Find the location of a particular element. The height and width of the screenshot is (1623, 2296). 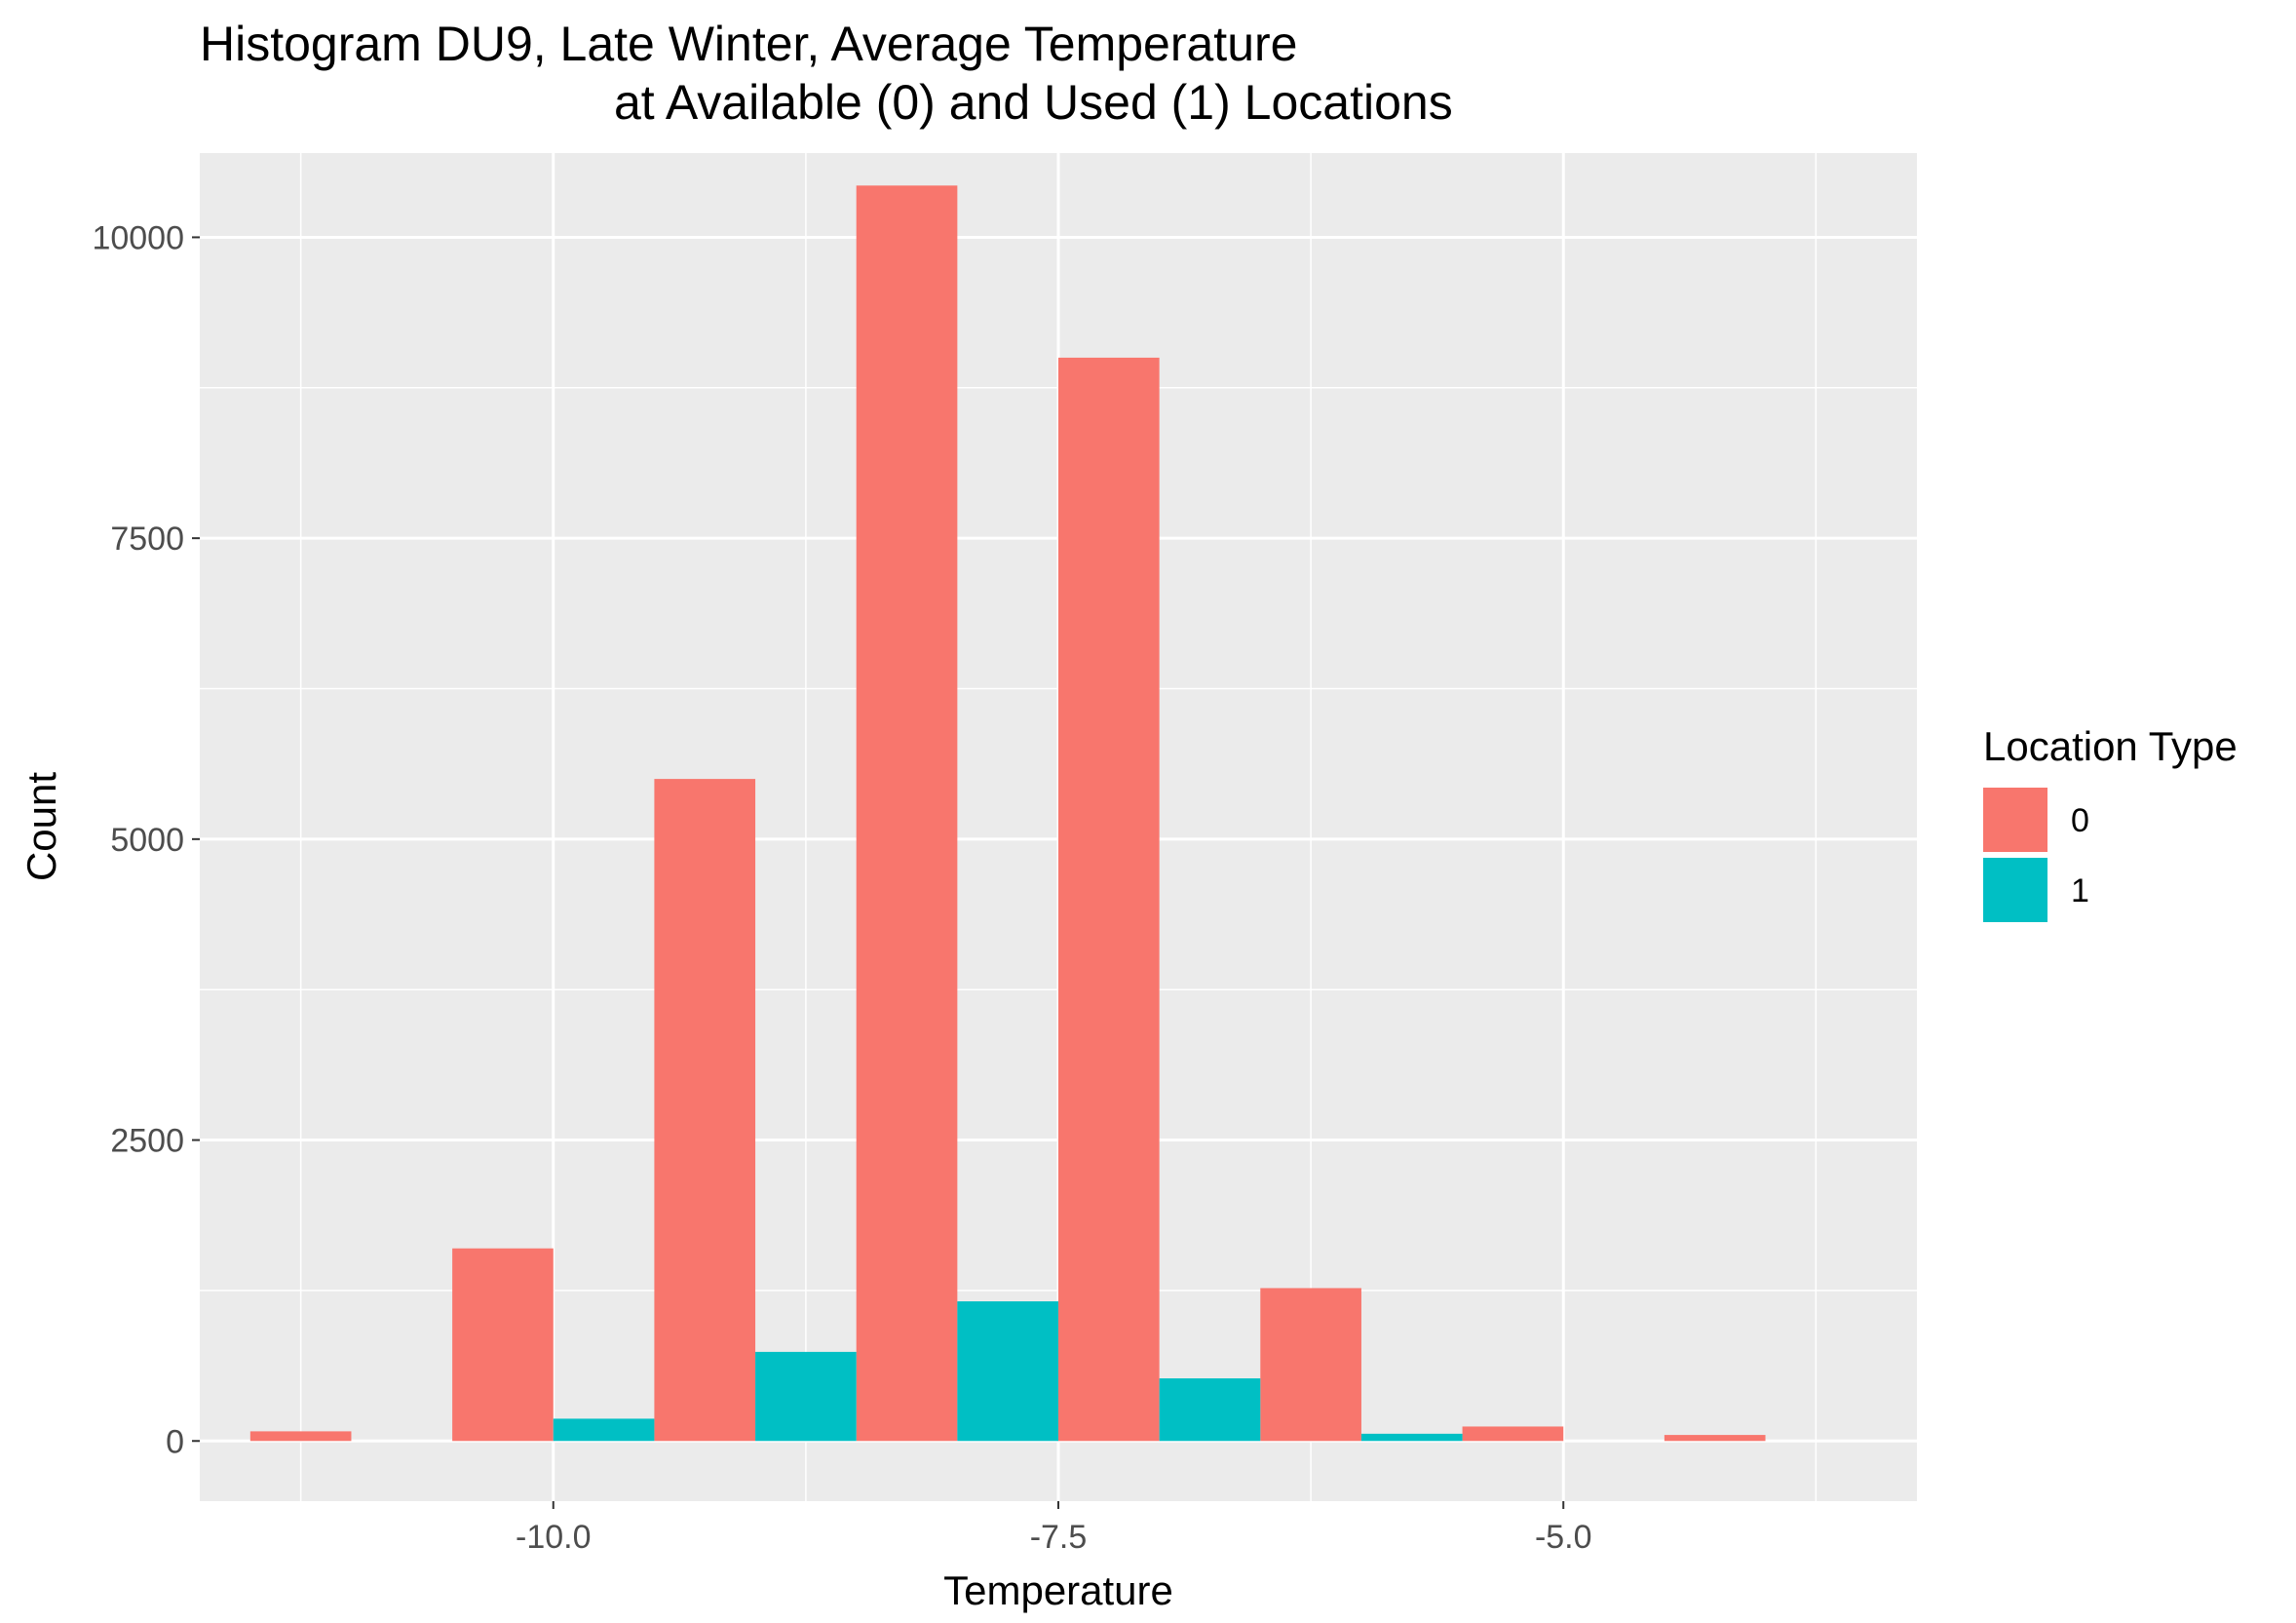

legend-label-1: 1 is located at coordinates (2080, 891).